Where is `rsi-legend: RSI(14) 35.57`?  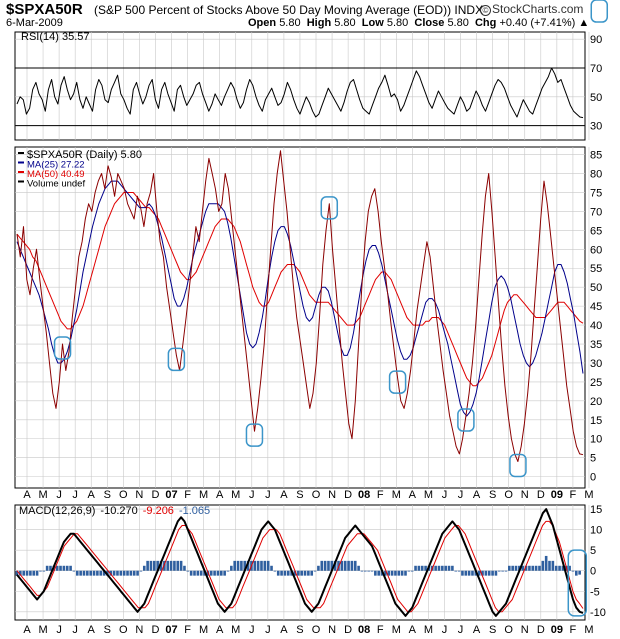 rsi-legend: RSI(14) 35.57 is located at coordinates (55, 37).